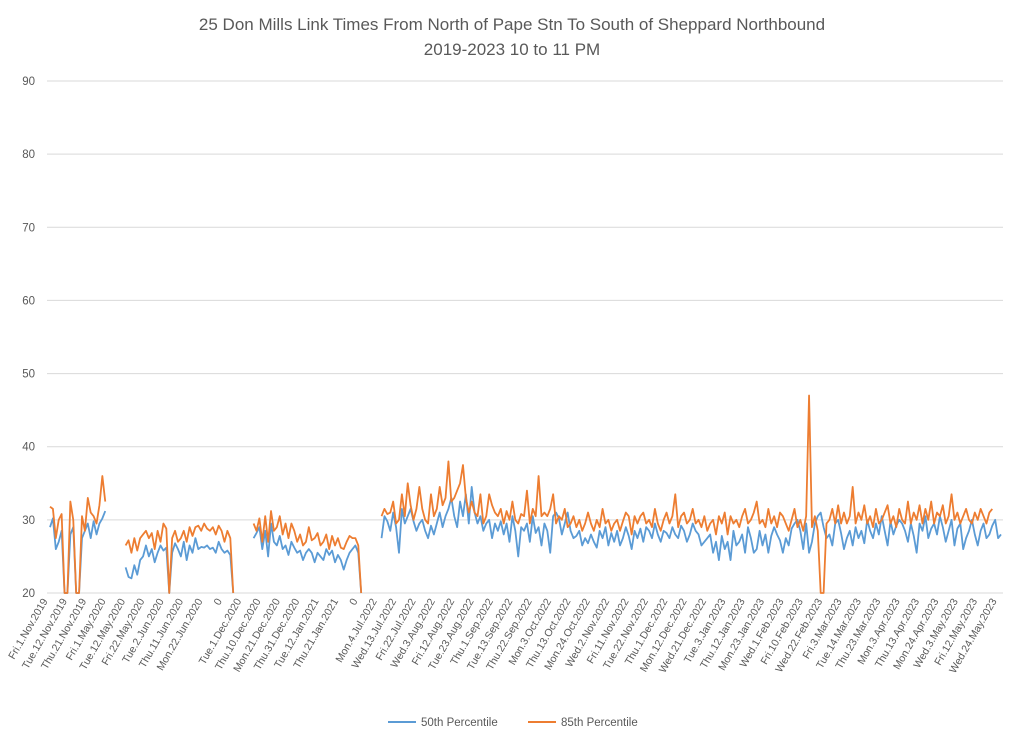 Image resolution: width=1024 pixels, height=743 pixels. I want to click on y-tick-label: 50, so click(28, 375).